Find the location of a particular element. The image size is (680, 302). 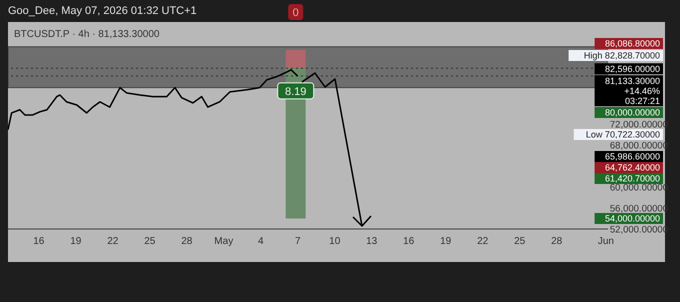

x-tick-label: May is located at coordinates (224, 242).